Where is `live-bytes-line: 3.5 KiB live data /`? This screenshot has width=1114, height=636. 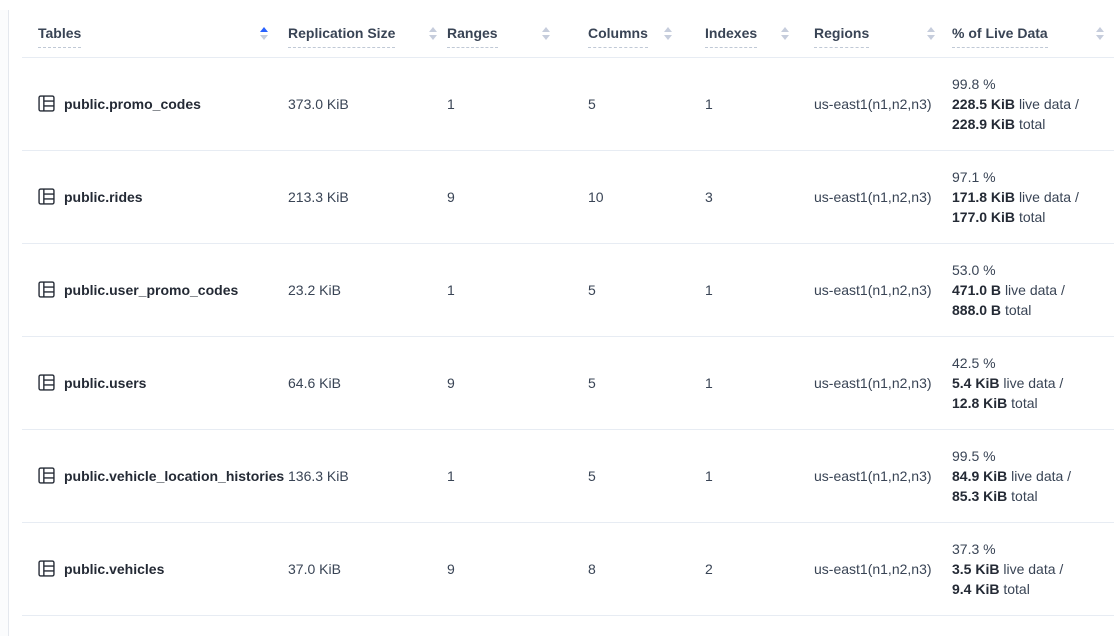 live-bytes-line: 3.5 KiB live data / is located at coordinates (1008, 568).